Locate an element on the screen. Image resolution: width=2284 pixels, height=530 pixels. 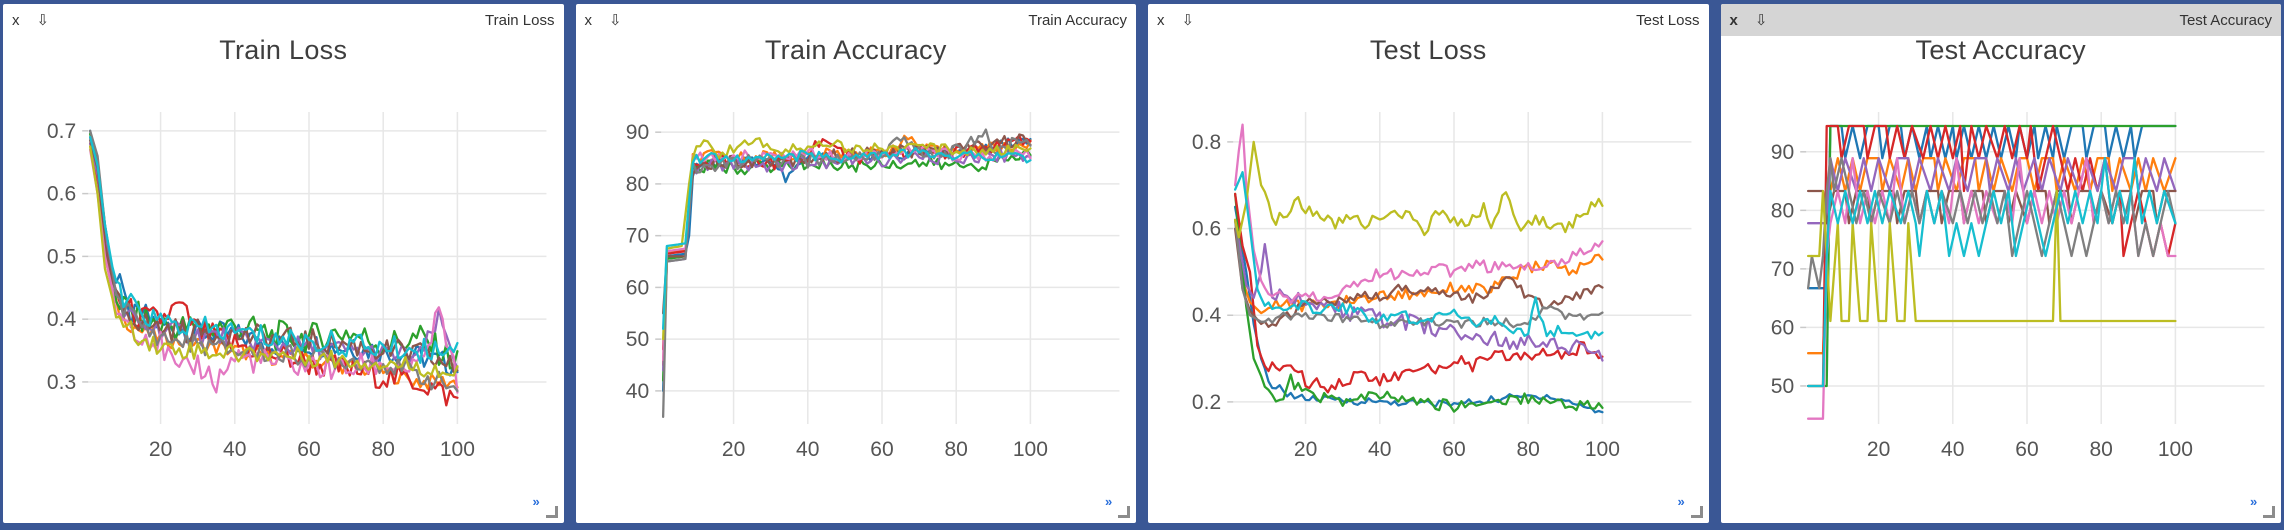
chart-title: Test Loss is located at coordinates (1428, 50).